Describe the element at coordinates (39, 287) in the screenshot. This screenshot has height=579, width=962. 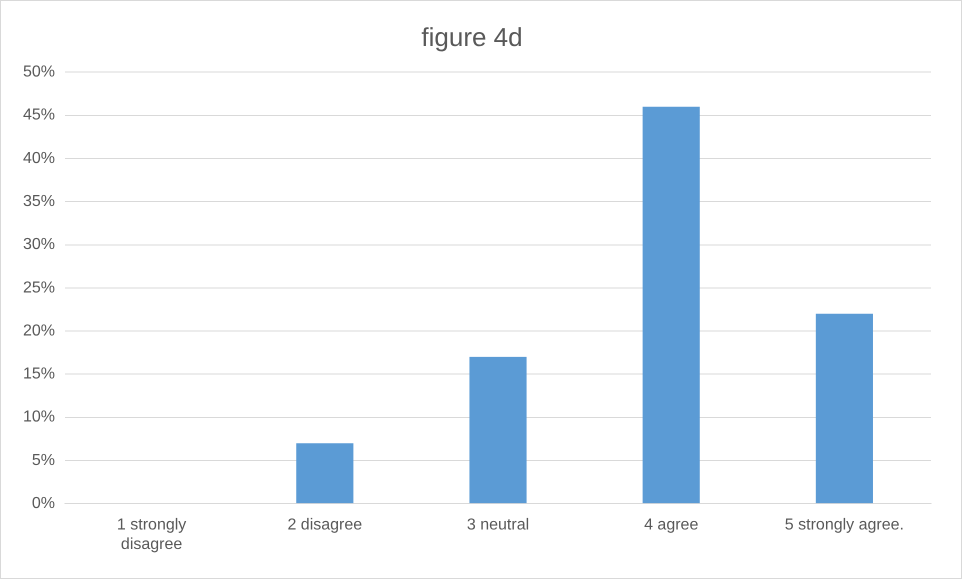
I see `y-tick-label: 25%` at that location.